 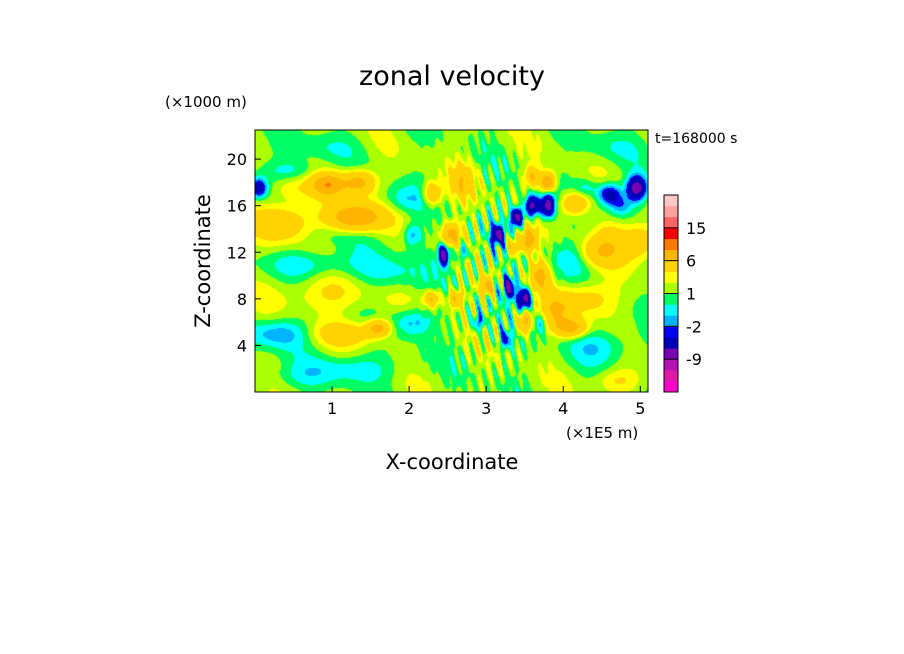 I want to click on x-unit-label: (×1E5 m), so click(x=602, y=433).